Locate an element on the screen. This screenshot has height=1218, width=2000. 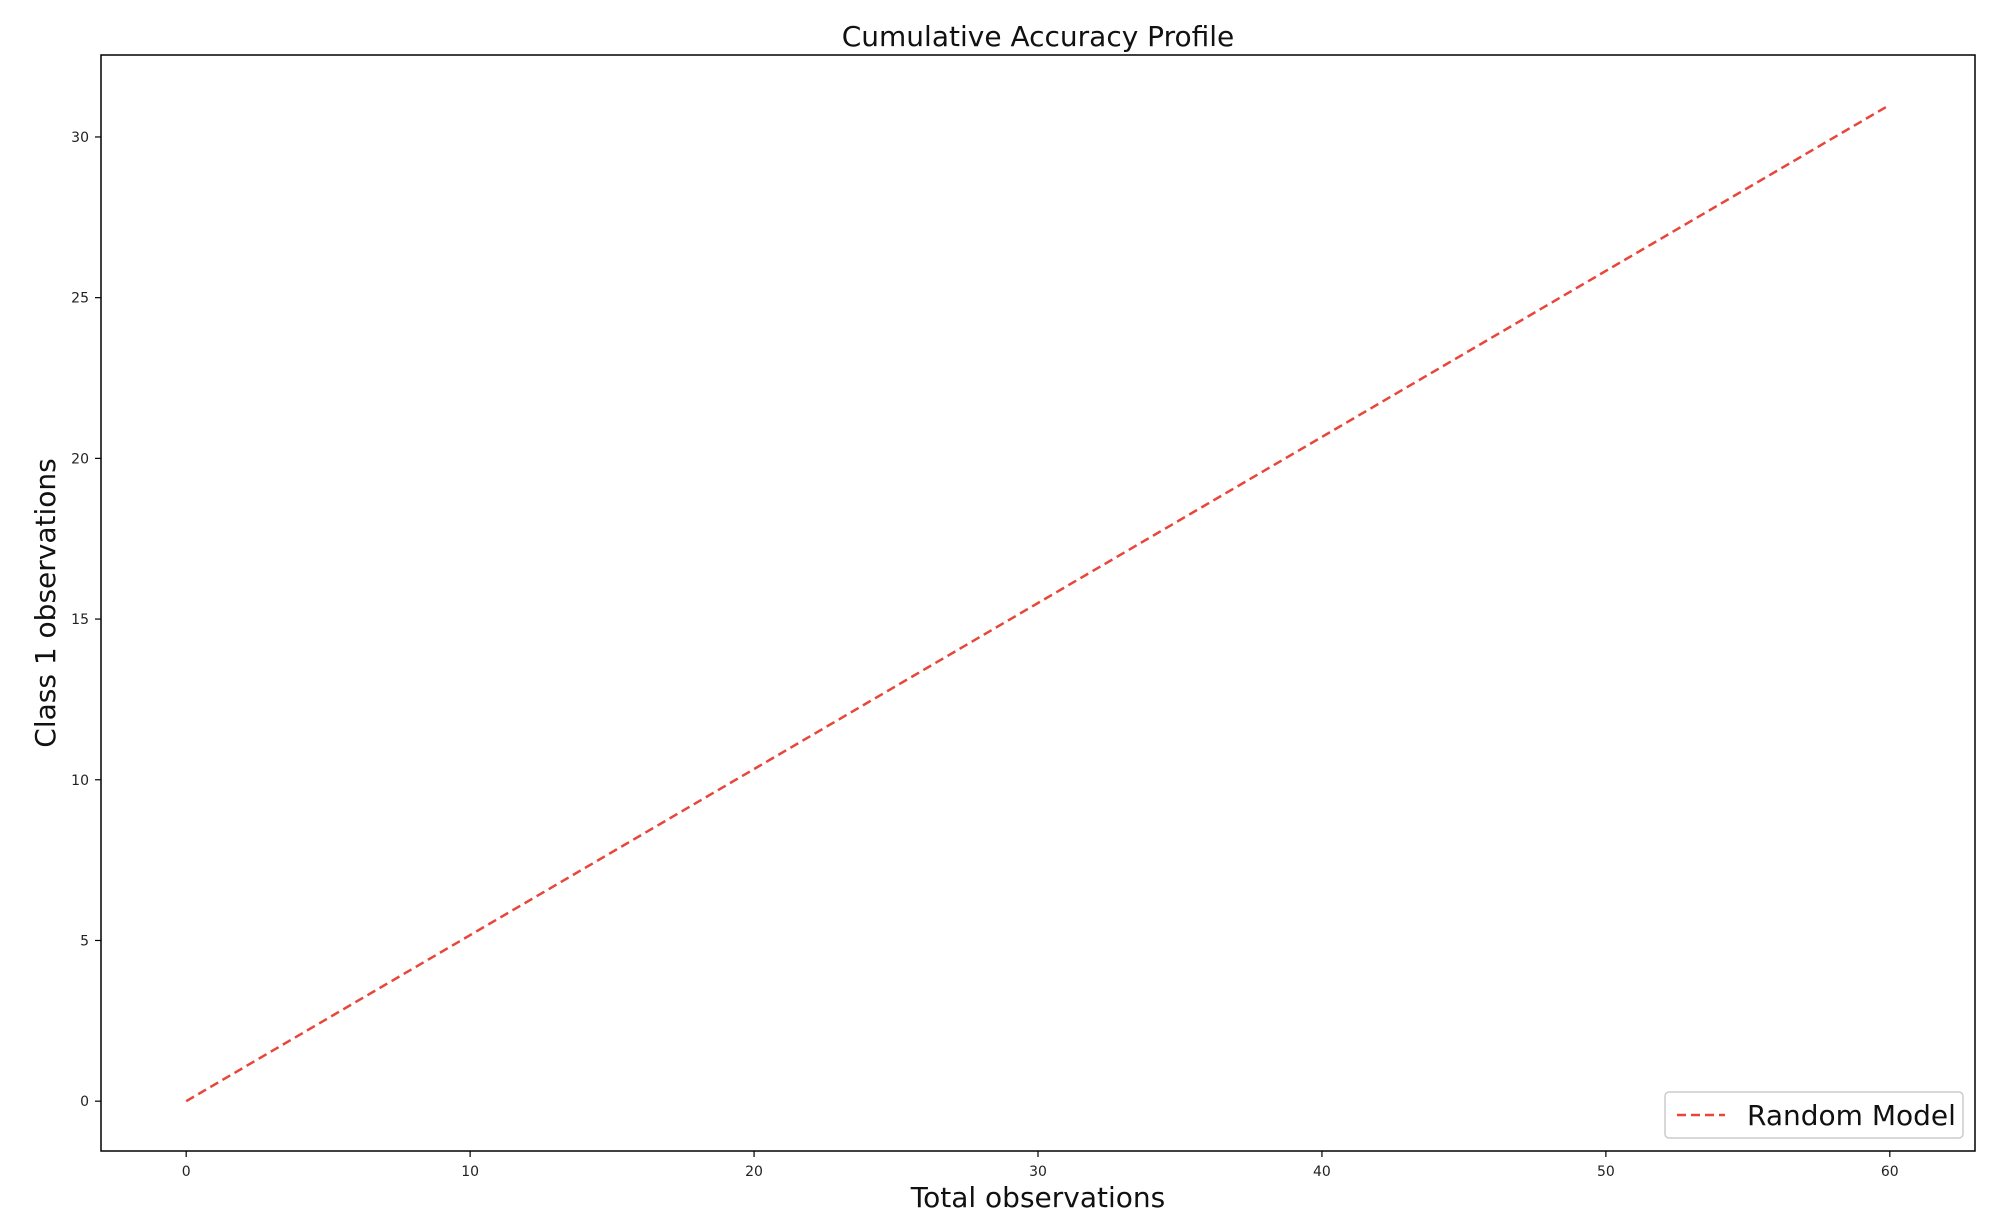
x-axis-ticks: 0 10 20 30 40 50 60 is located at coordinates (1040, 1165).